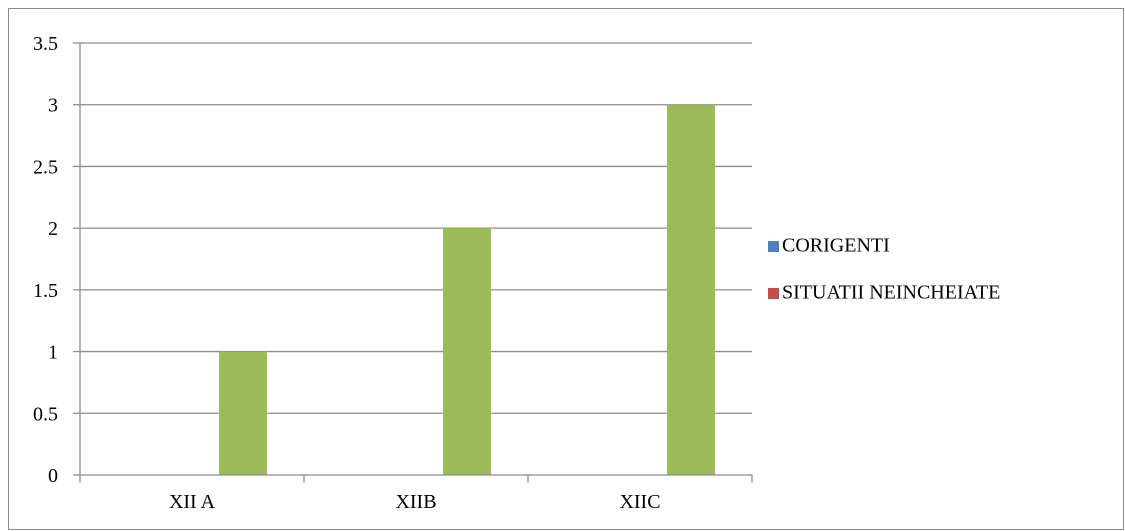  Describe the element at coordinates (192, 502) in the screenshot. I see `x-tick-label: XII A` at that location.